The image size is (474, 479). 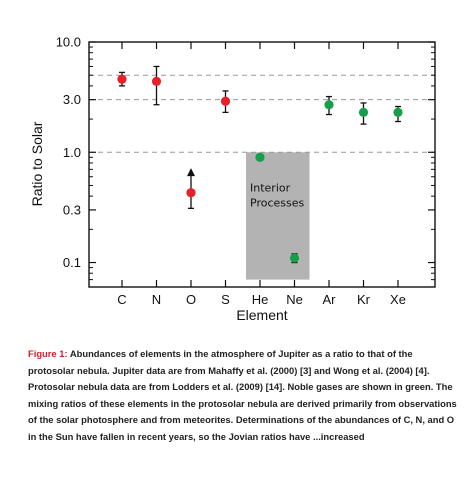 What do you see at coordinates (225, 299) in the screenshot?
I see `x-tick-label: S` at bounding box center [225, 299].